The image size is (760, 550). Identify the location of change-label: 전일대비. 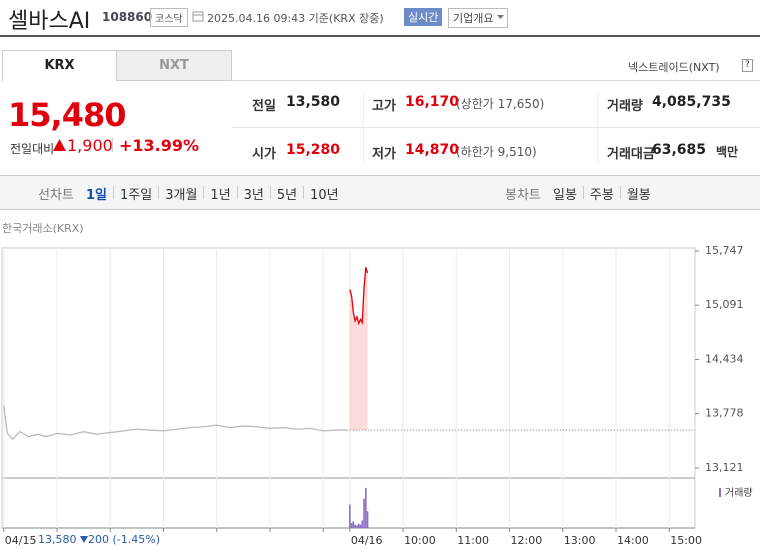
(32, 149).